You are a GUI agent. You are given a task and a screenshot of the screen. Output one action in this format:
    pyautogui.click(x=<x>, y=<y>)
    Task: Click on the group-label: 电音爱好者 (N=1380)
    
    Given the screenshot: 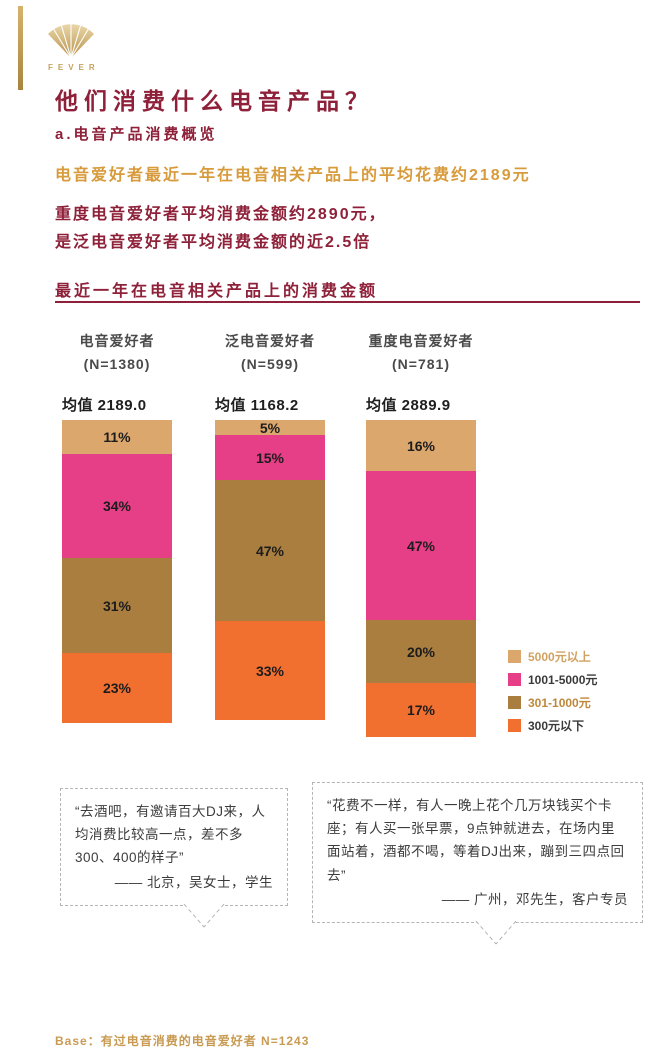 What is the action you would take?
    pyautogui.click(x=117, y=353)
    